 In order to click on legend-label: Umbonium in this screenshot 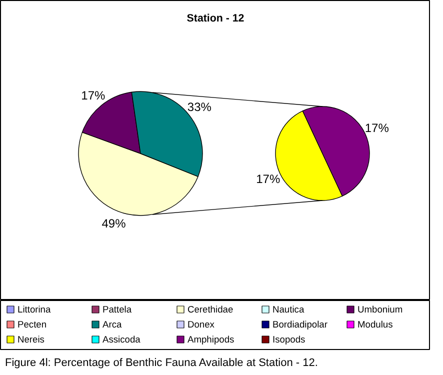, I will do `click(380, 309)`.